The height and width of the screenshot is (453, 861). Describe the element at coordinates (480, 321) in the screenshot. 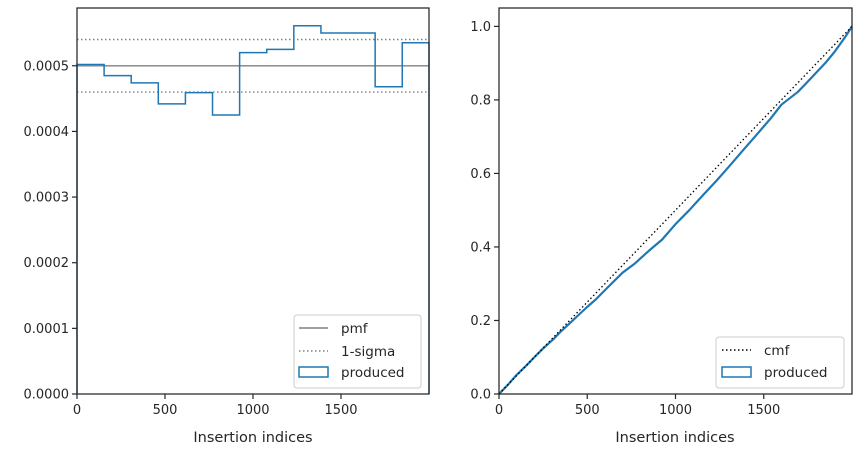

I see `y-tick-label: 0.2` at that location.